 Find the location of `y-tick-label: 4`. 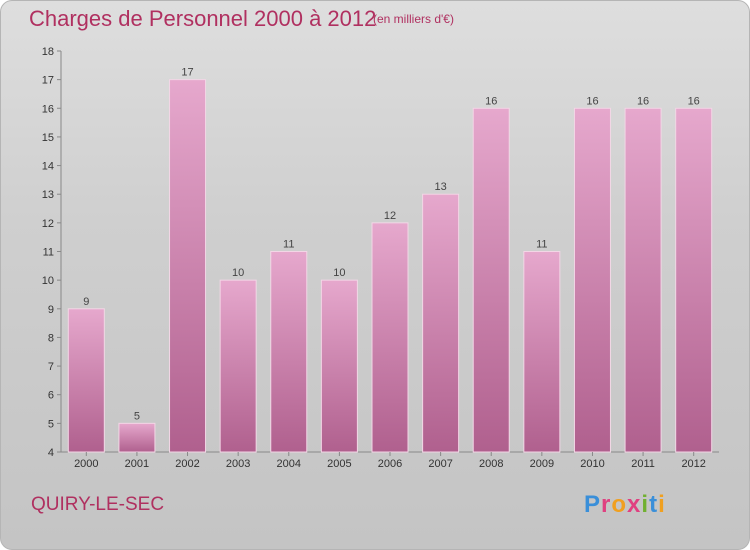

y-tick-label: 4 is located at coordinates (51, 453).